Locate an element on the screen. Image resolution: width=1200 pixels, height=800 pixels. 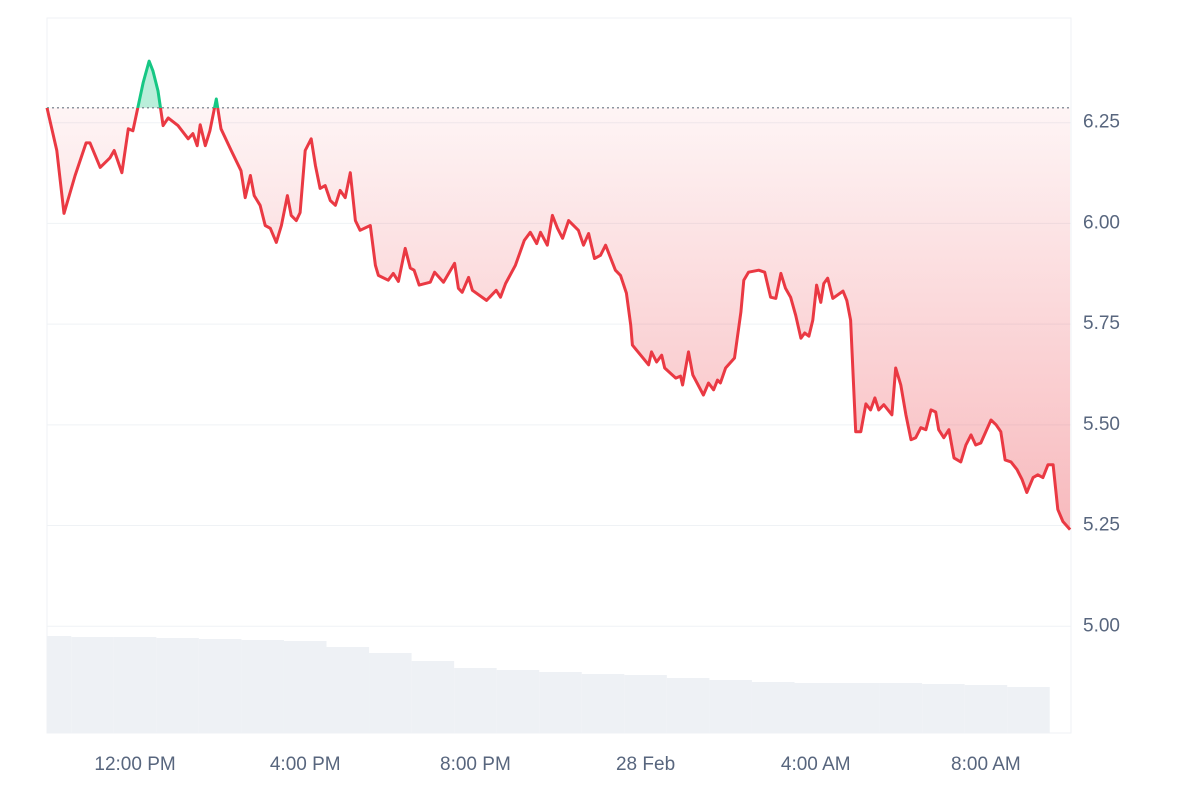
y-tick-label: 5.25 is located at coordinates (1101, 525).